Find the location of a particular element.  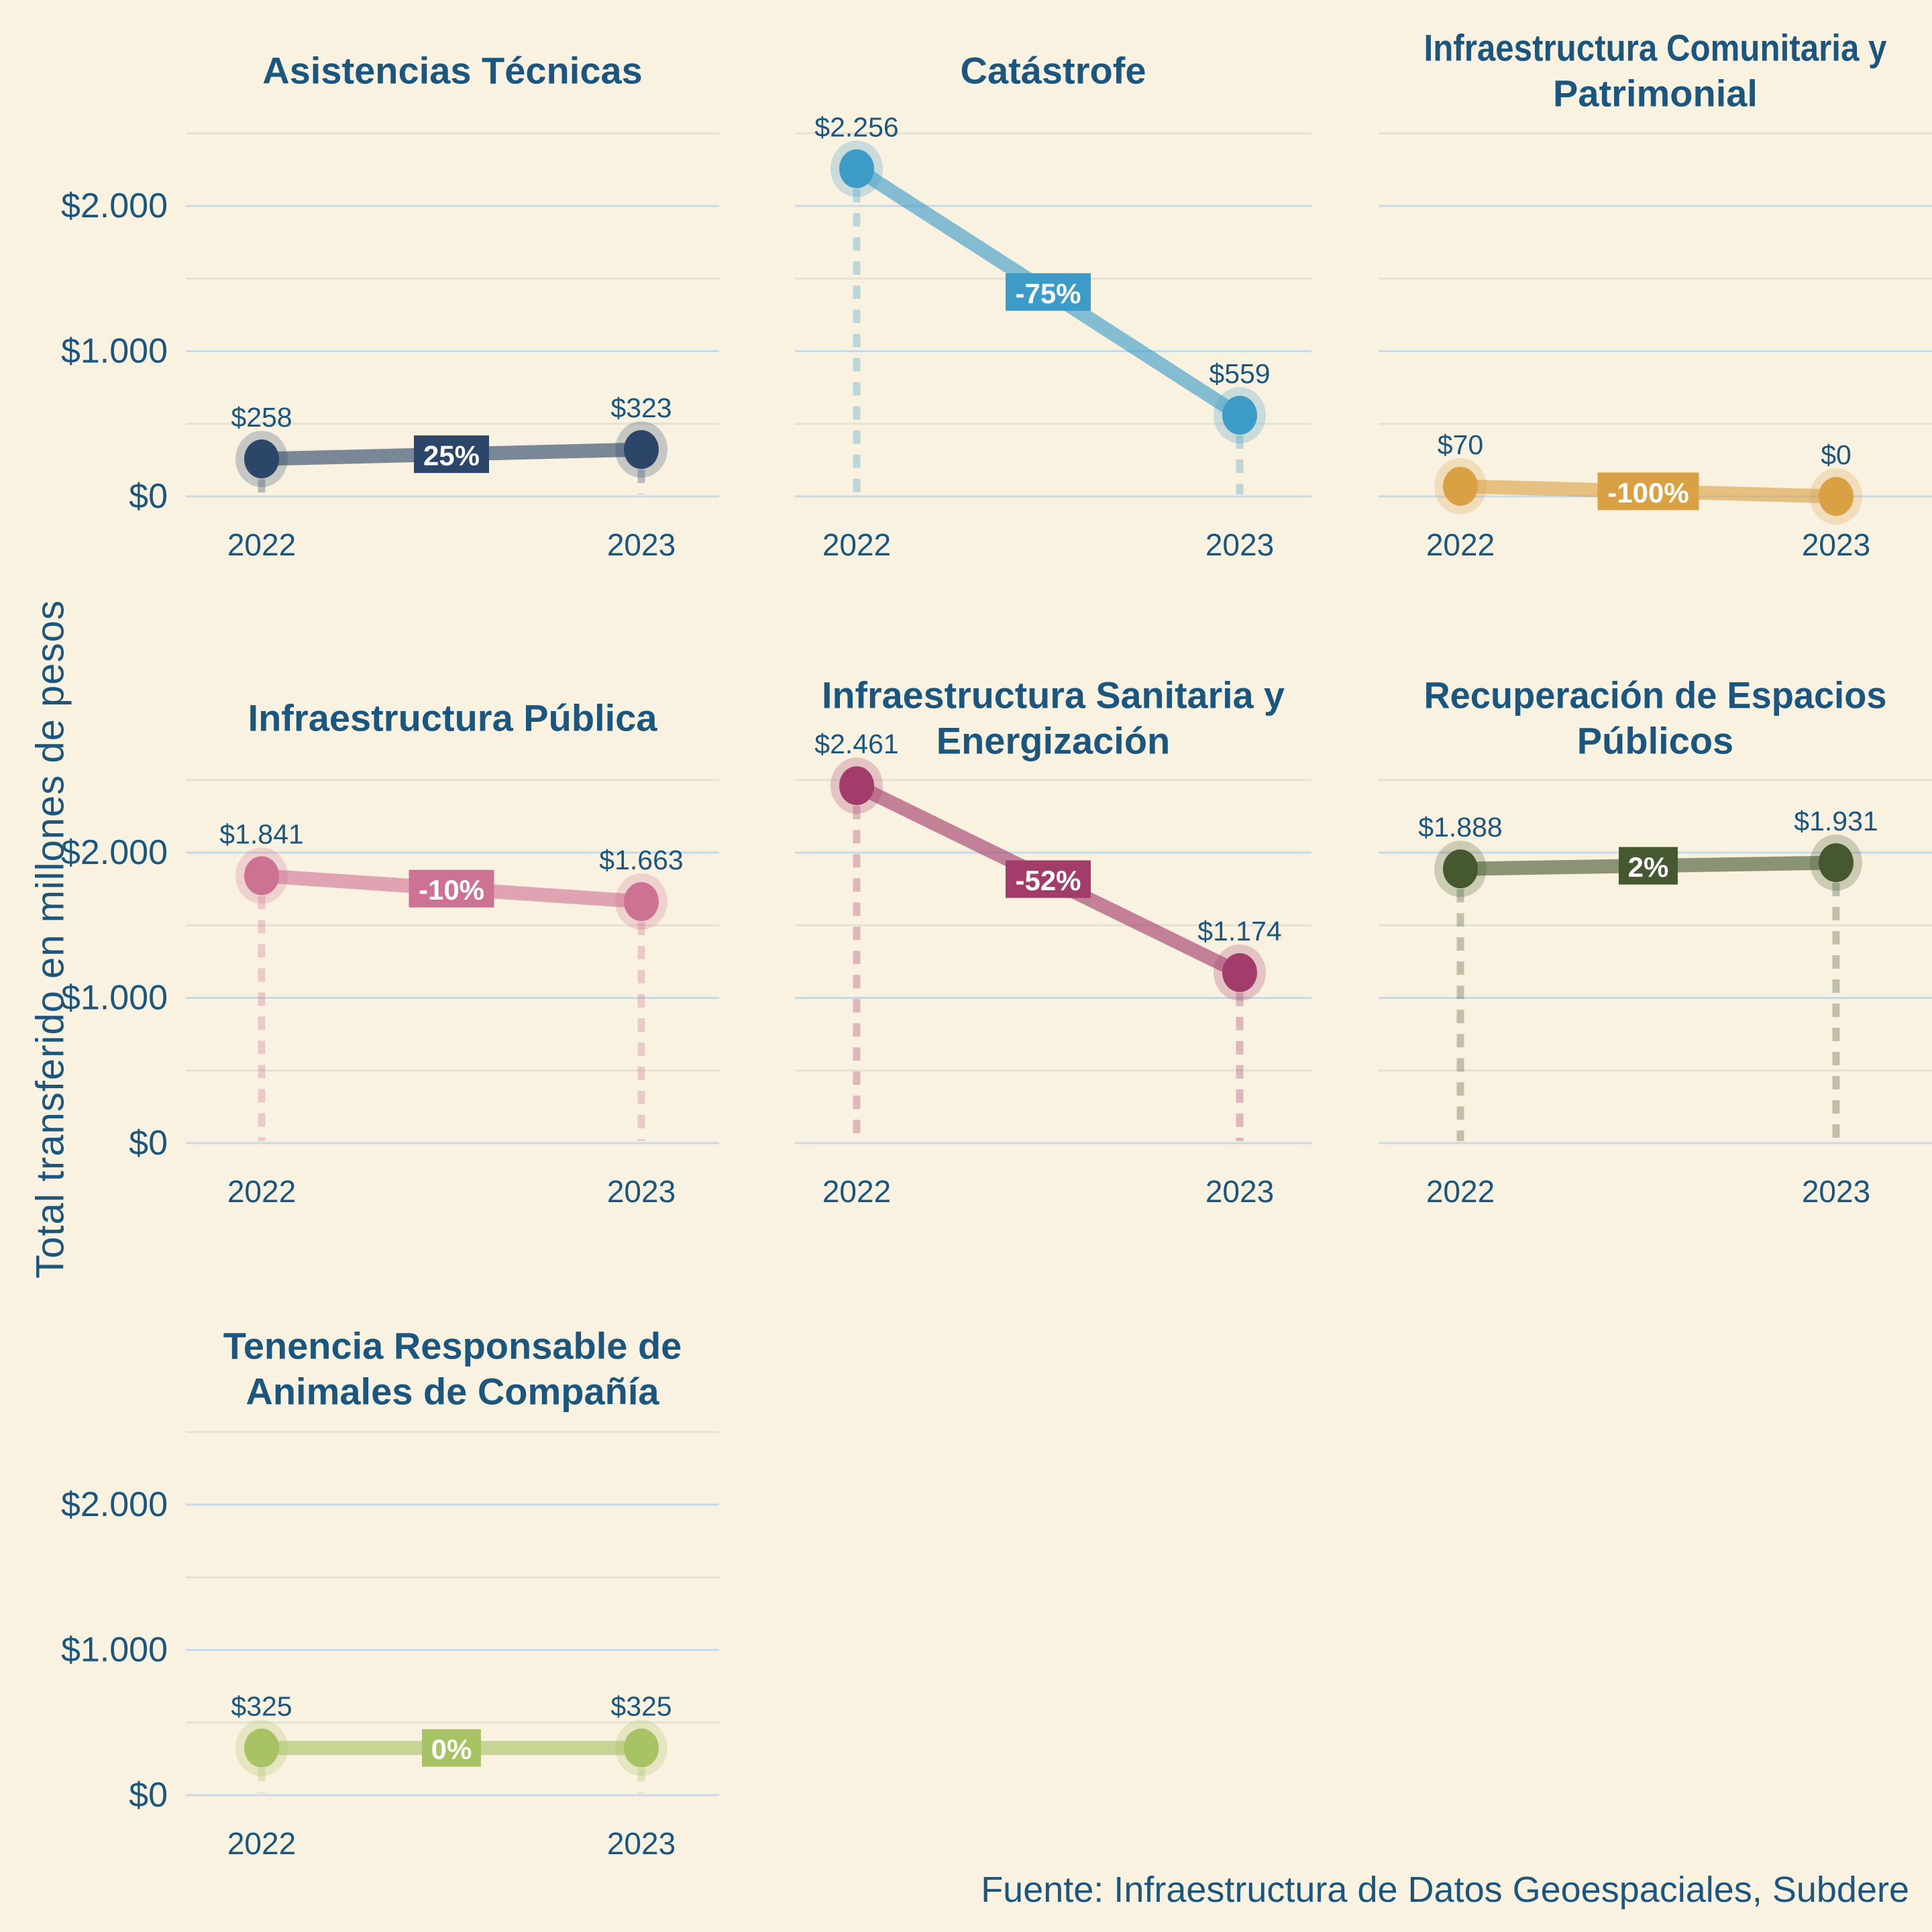

change-badge-label: -75% is located at coordinates (1048, 293).